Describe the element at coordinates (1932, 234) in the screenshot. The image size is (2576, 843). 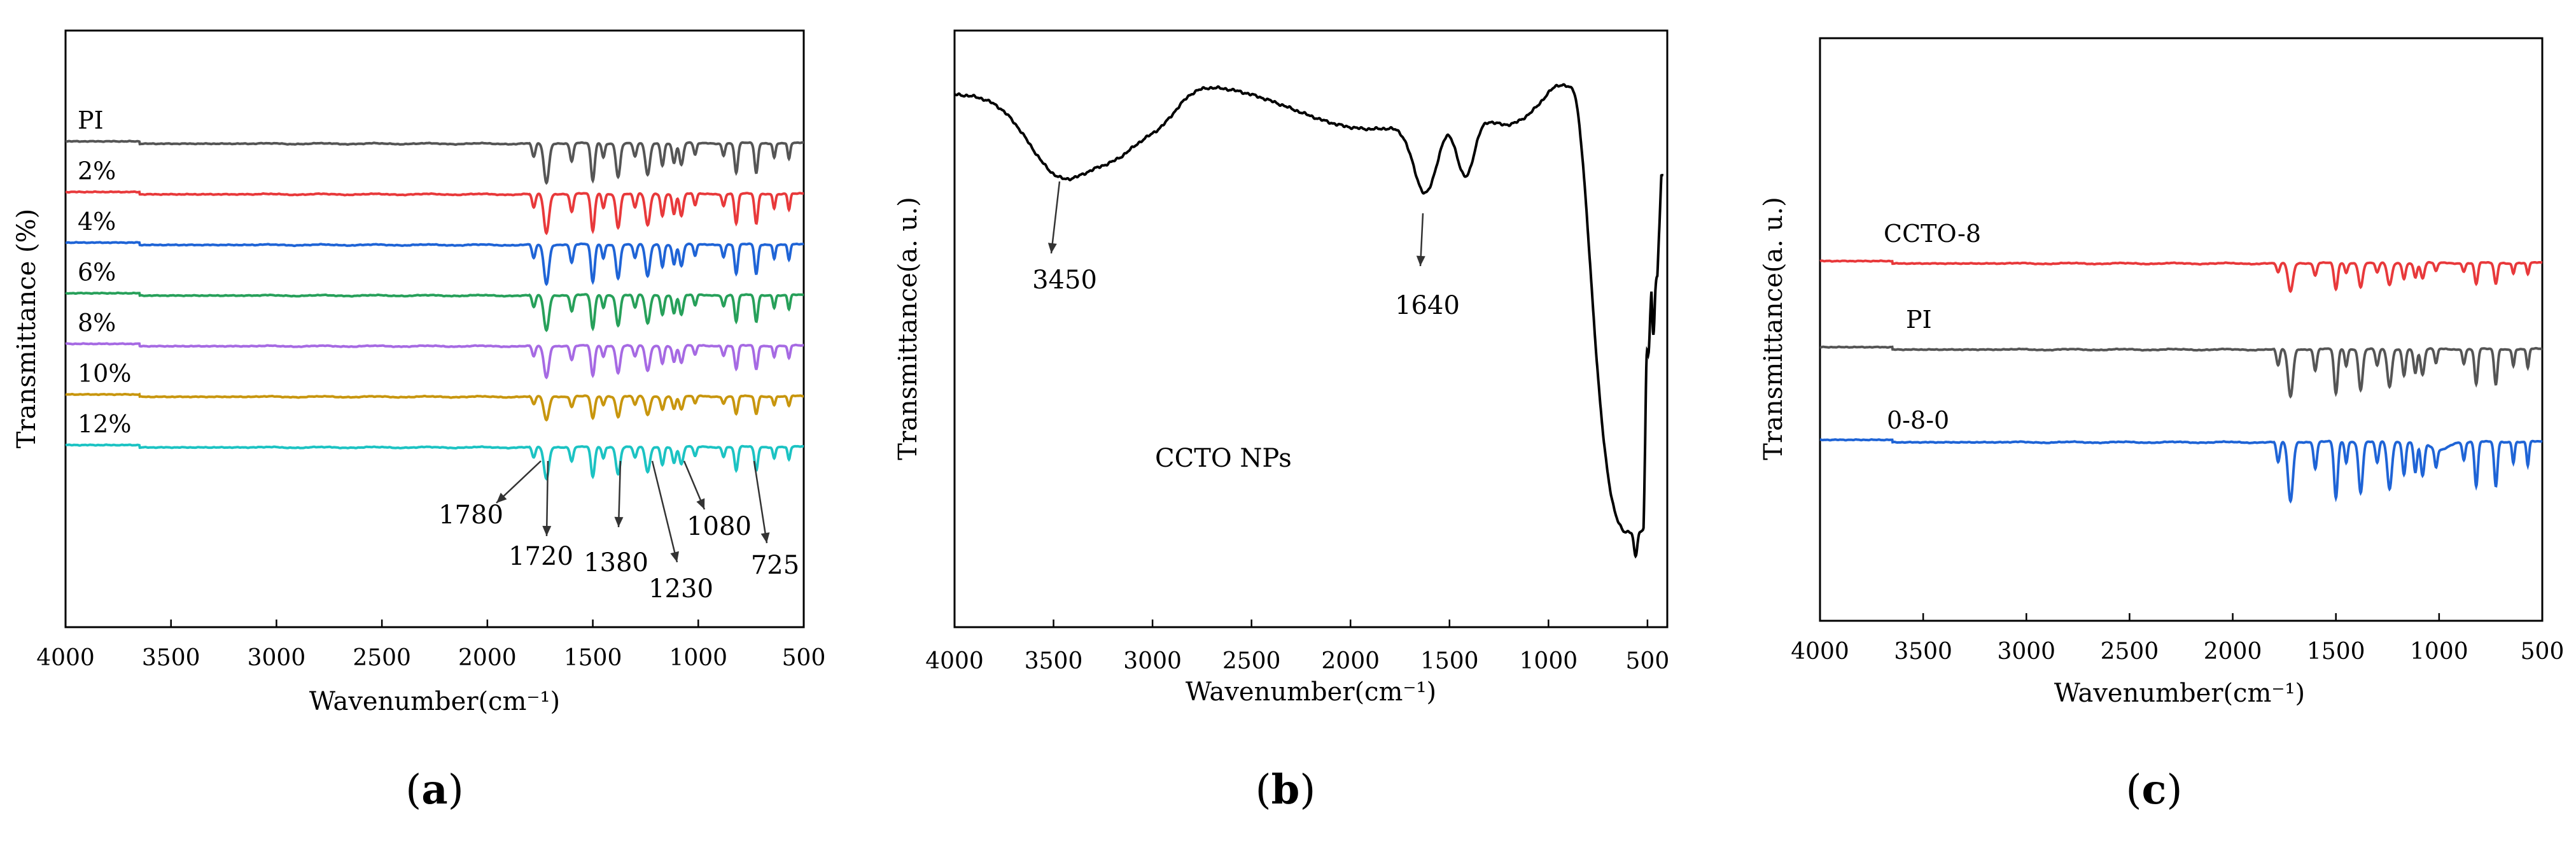
I see `series-label: CCTO-8` at that location.